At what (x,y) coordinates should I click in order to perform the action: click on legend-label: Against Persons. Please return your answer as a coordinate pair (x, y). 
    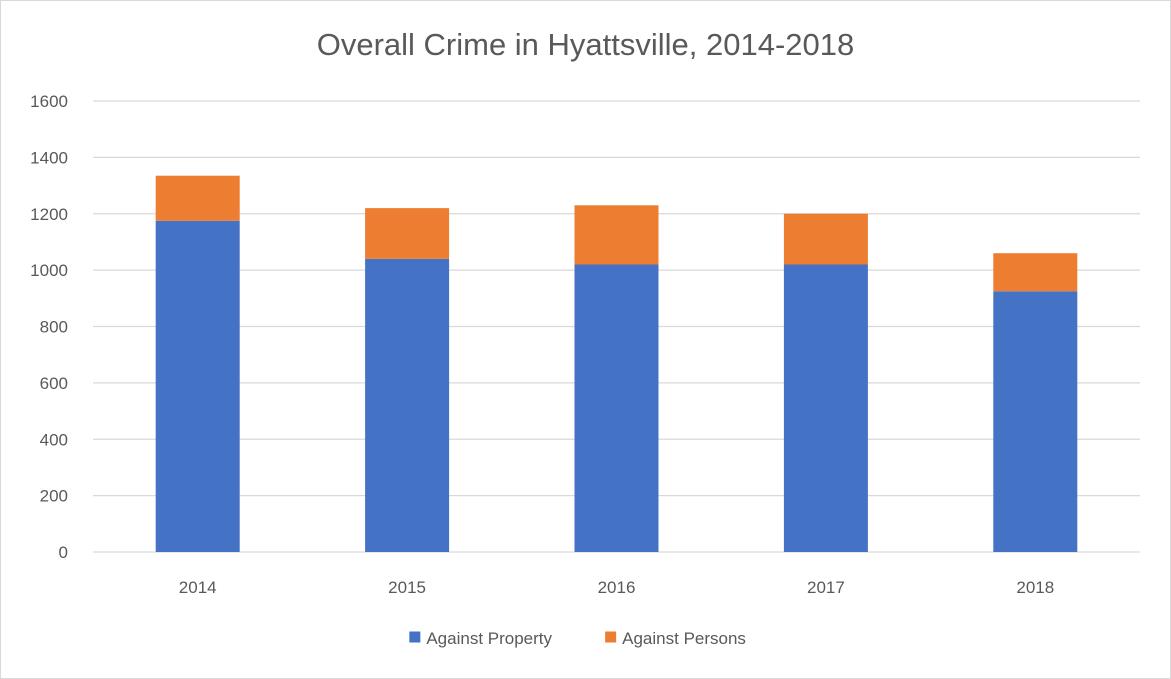
    Looking at the image, I should click on (684, 638).